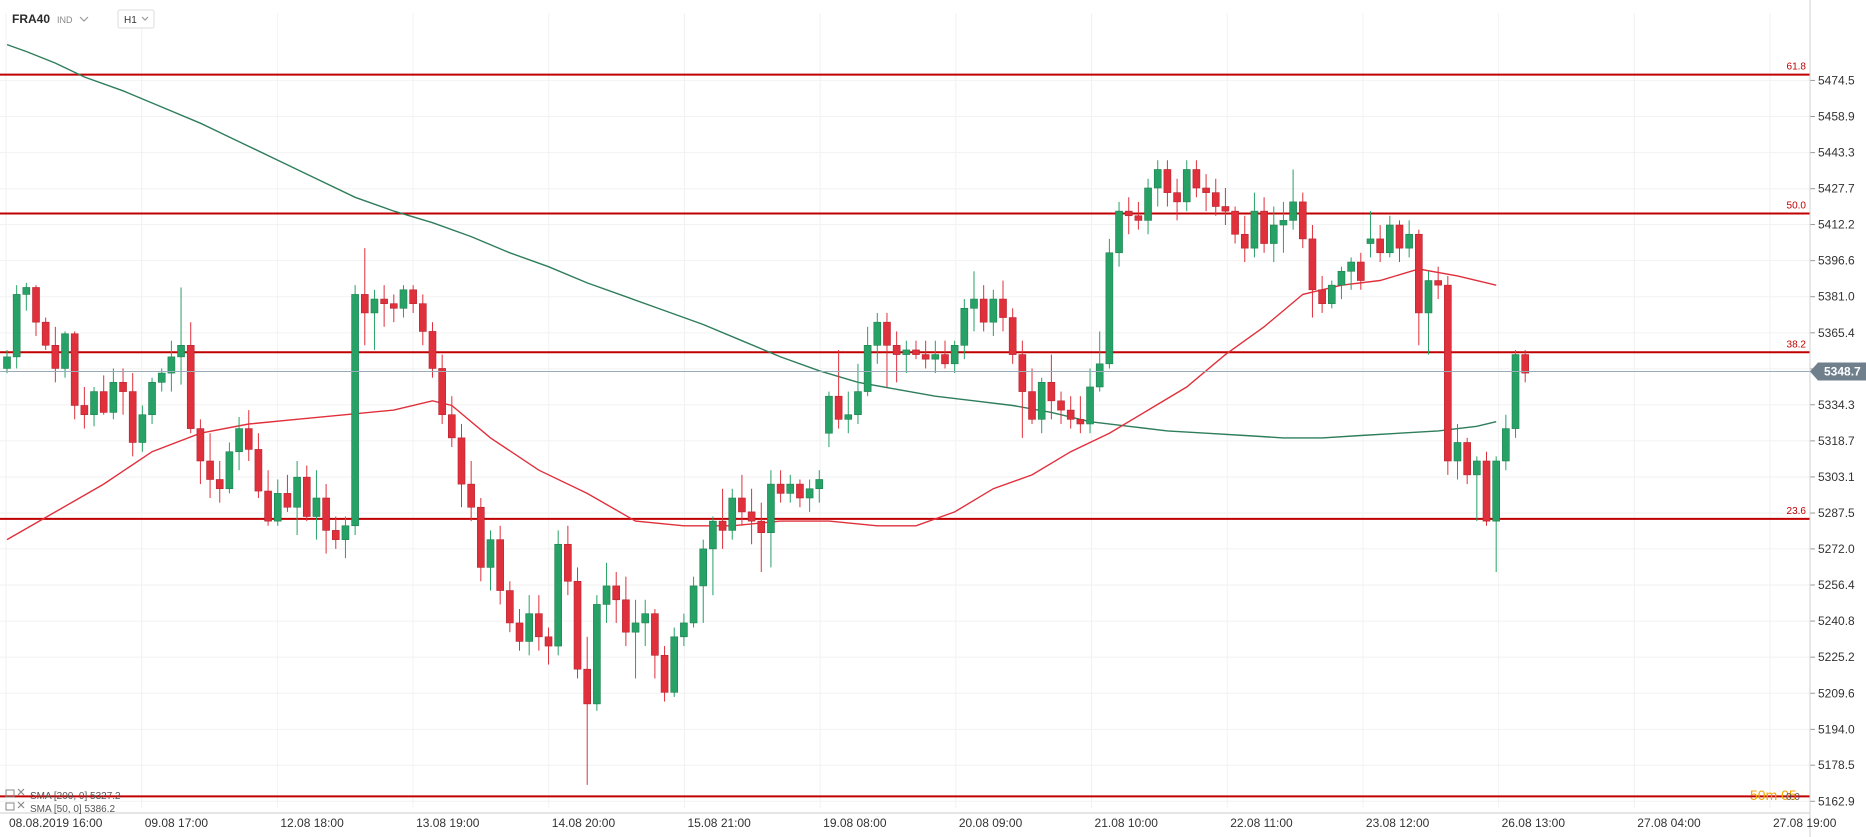  Describe the element at coordinates (1836, 729) in the screenshot. I see `y-tick-label: 5194.0` at that location.